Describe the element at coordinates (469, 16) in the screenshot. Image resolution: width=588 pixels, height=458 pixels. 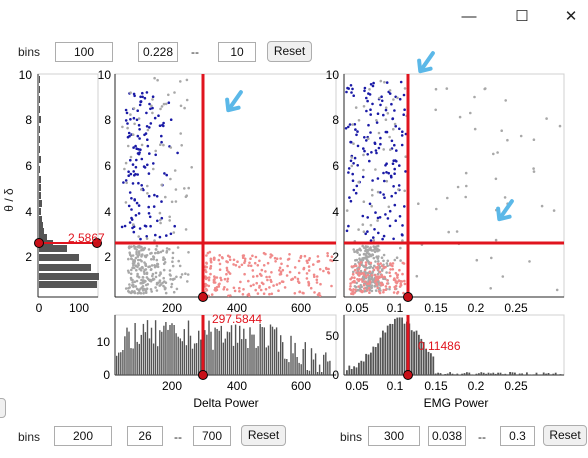
I see `minimize-button: —` at that location.